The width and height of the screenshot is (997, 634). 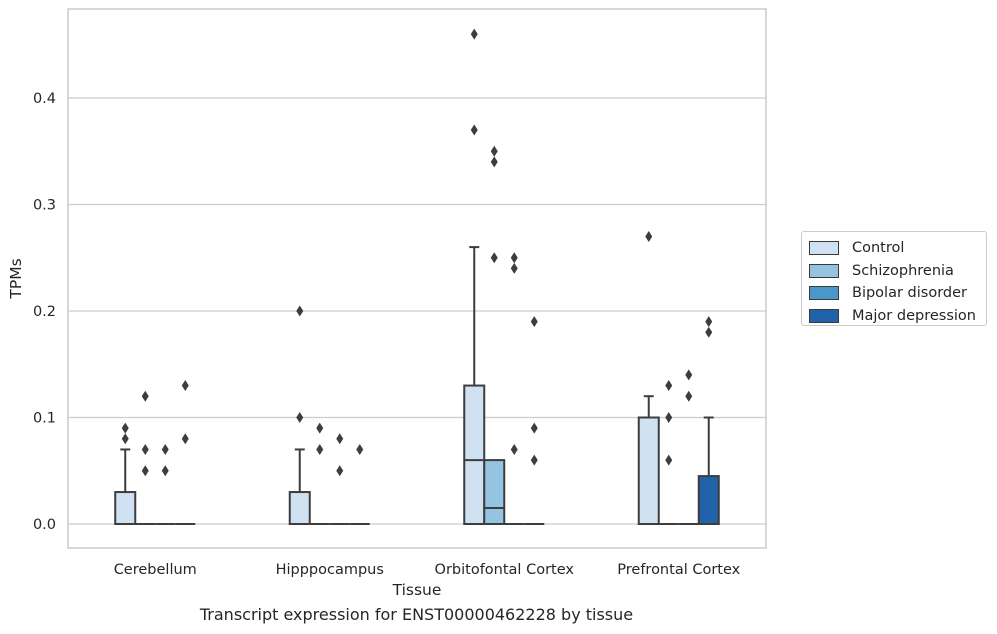 I want to click on legend-item: Bipolar disorder, so click(x=894, y=293).